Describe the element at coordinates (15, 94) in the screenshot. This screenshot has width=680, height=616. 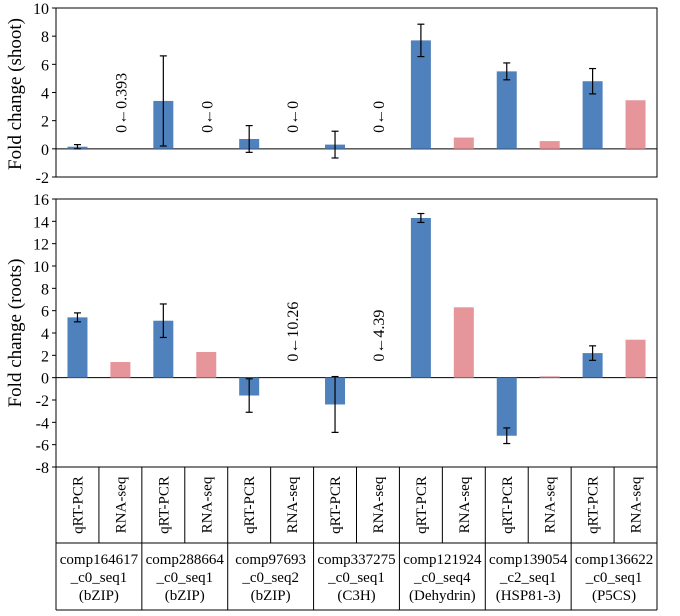
I see `y-axis-label: Fold change (shoot)` at that location.